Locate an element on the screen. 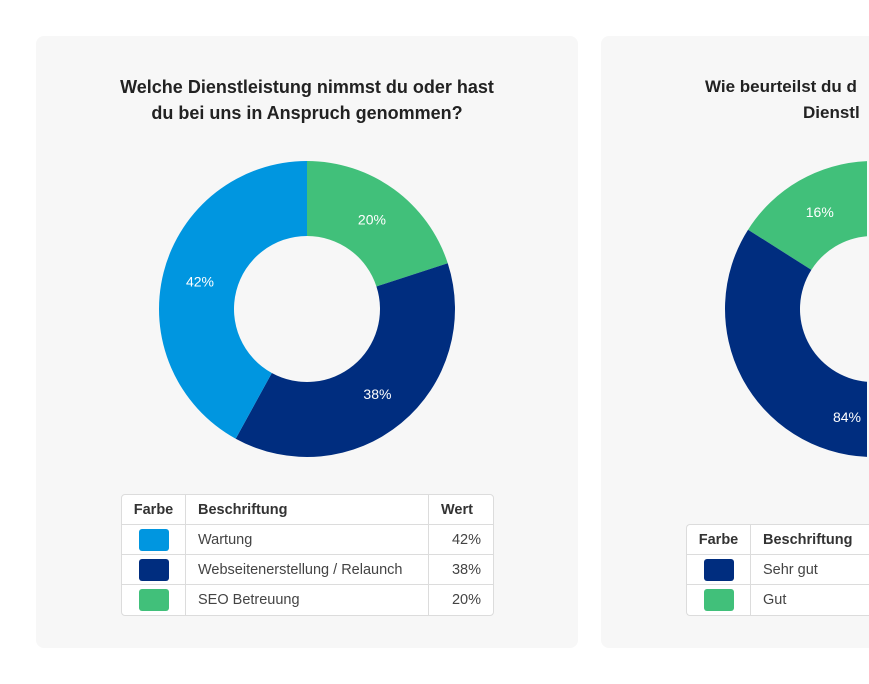 This screenshot has width=869, height=684. legend-table: Farbe Beschriftung Sehr gut Gut is located at coordinates (777, 570).